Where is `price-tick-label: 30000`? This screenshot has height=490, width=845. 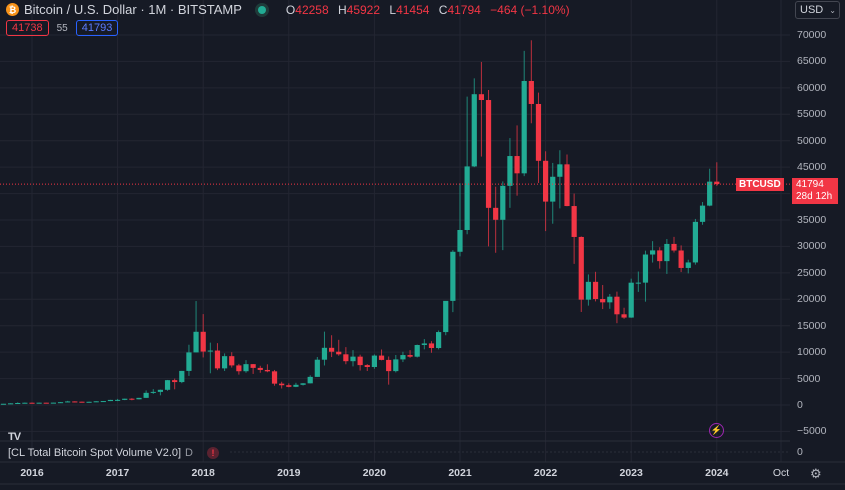 price-tick-label: 30000 is located at coordinates (812, 246).